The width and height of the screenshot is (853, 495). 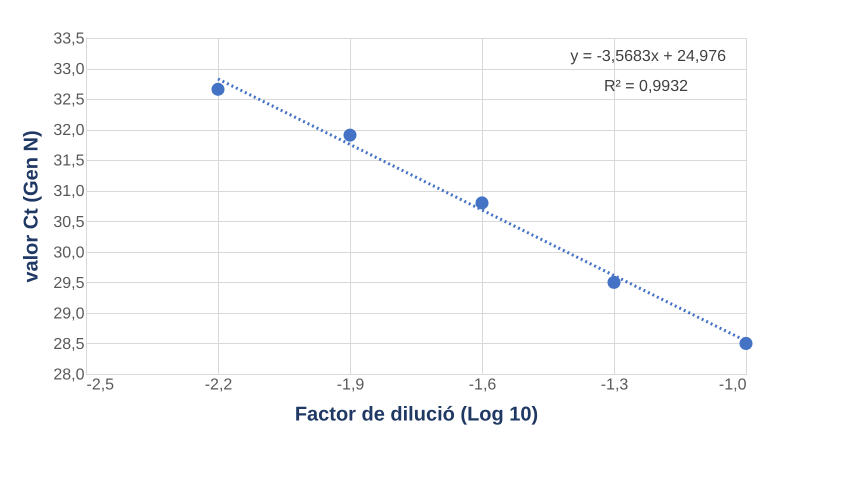 I want to click on y-tick-label: 30,0, so click(x=69, y=253).